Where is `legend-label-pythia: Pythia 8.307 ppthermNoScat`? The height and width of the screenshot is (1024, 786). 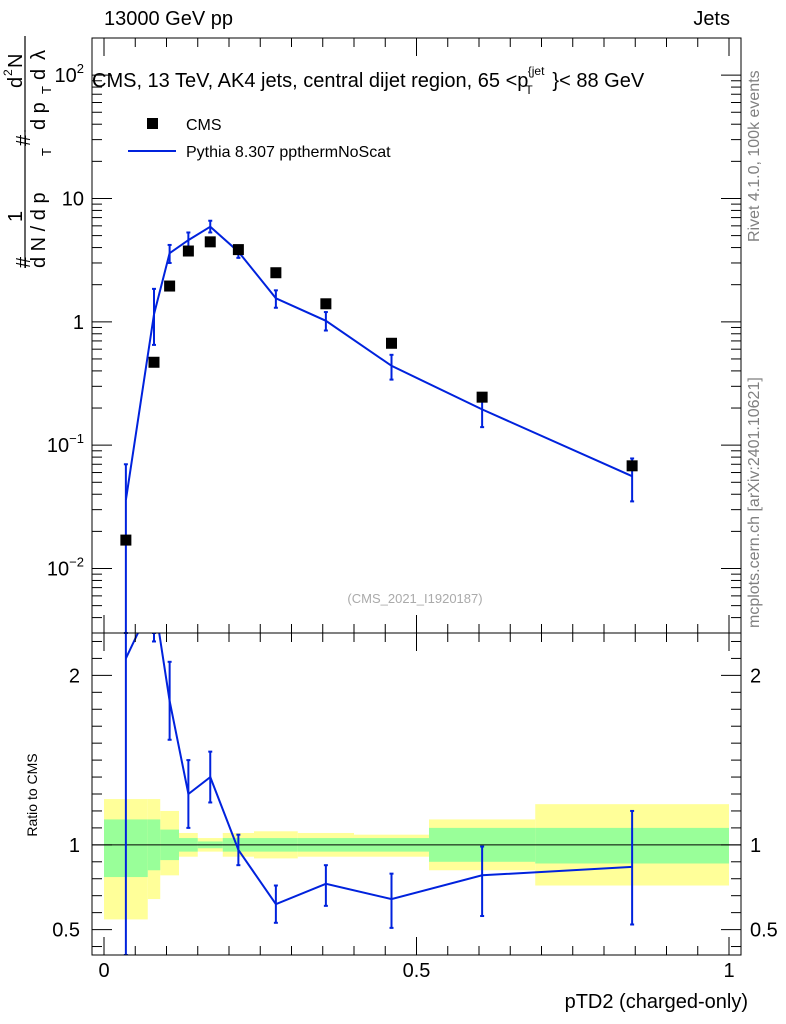
legend-label-pythia: Pythia 8.307 ppthermNoScat is located at coordinates (288, 152).